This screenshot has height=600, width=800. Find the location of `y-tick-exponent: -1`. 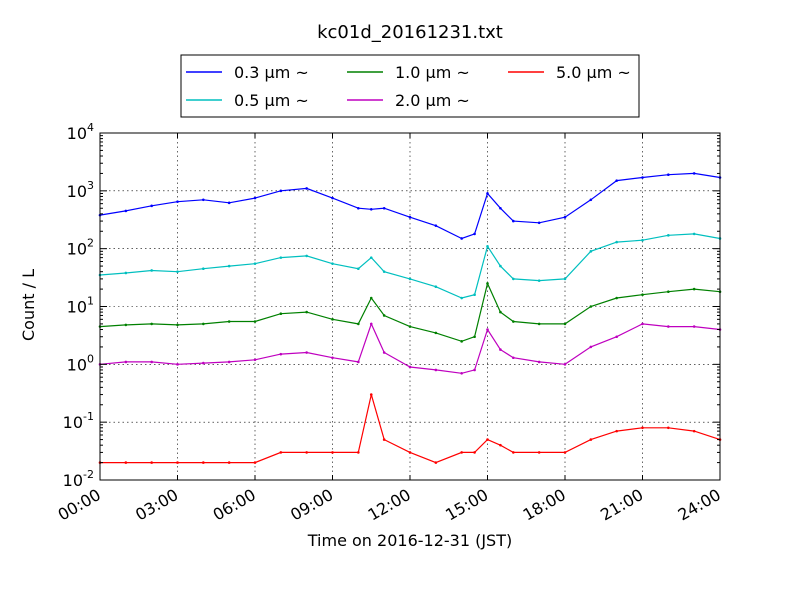

y-tick-exponent: -1 is located at coordinates (88, 416).